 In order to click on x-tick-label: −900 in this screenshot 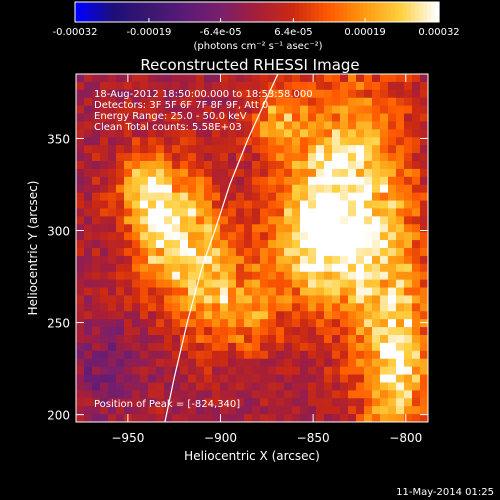, I will do `click(220, 438)`.